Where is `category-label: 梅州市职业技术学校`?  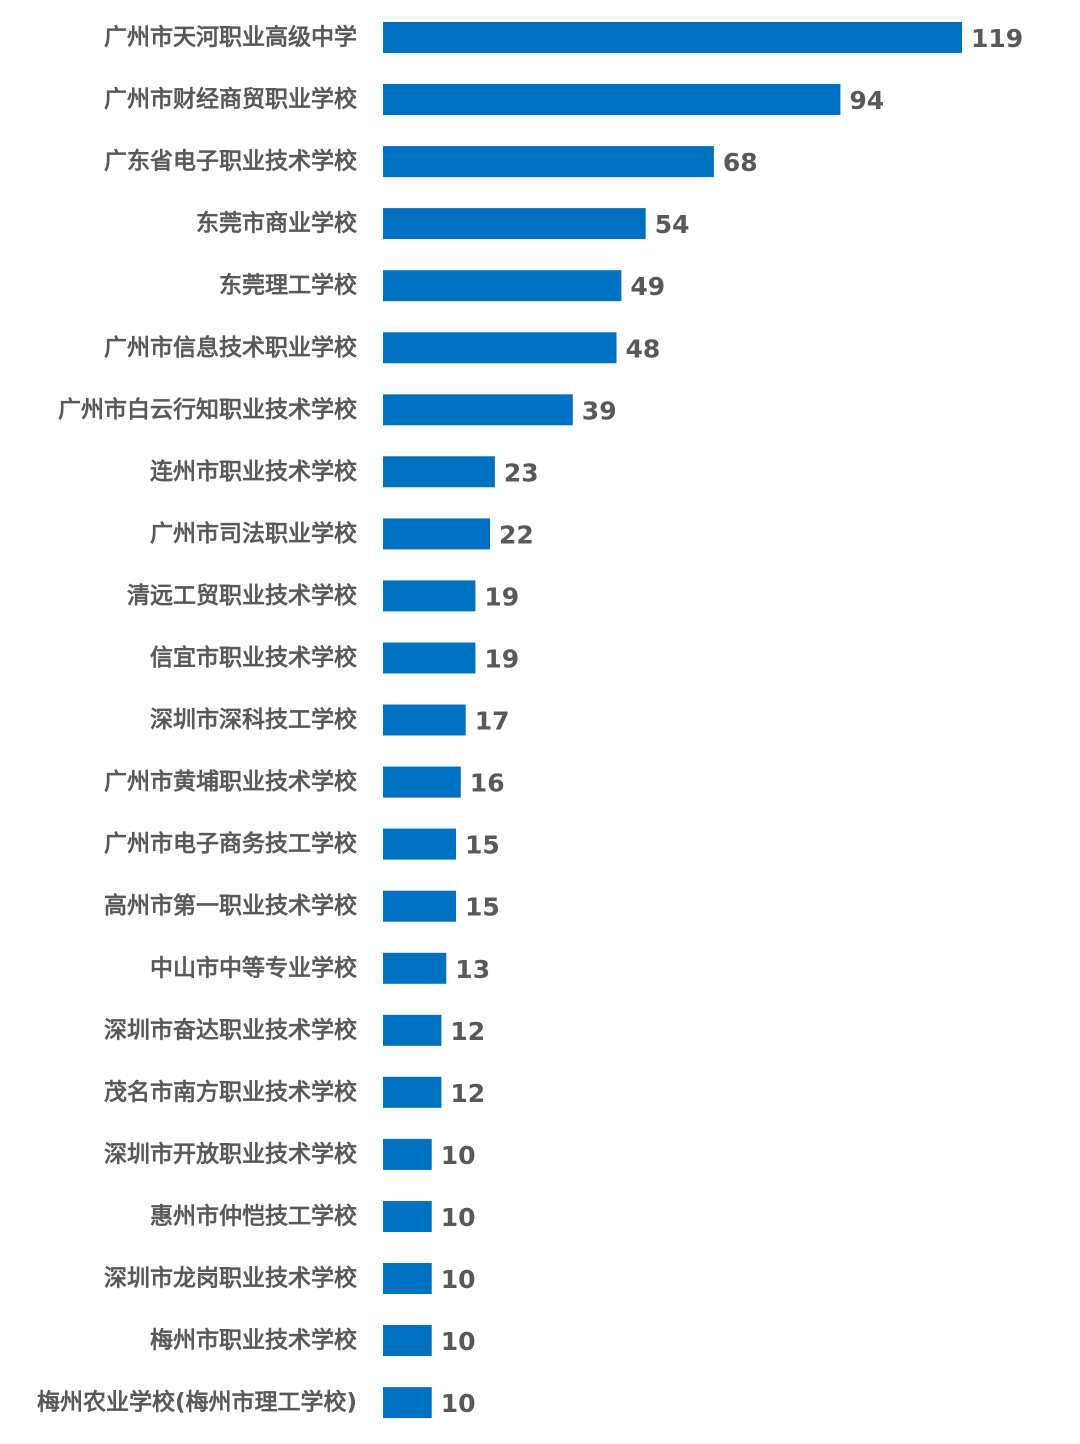 category-label: 梅州市职业技术学校 is located at coordinates (254, 1340).